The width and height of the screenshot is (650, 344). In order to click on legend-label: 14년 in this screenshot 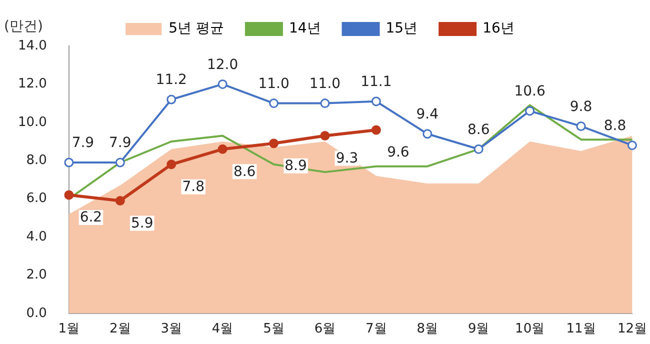, I will do `click(304, 28)`.